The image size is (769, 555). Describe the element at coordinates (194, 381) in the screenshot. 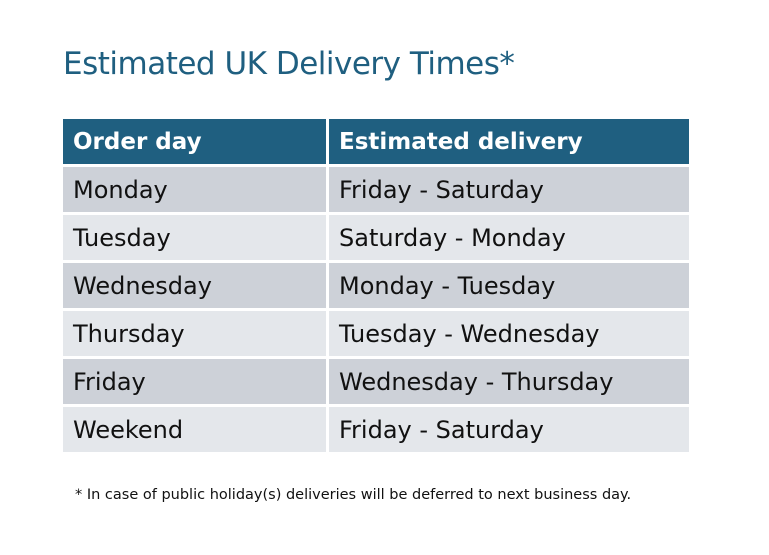

I see `order-day-cell: Friday` at that location.